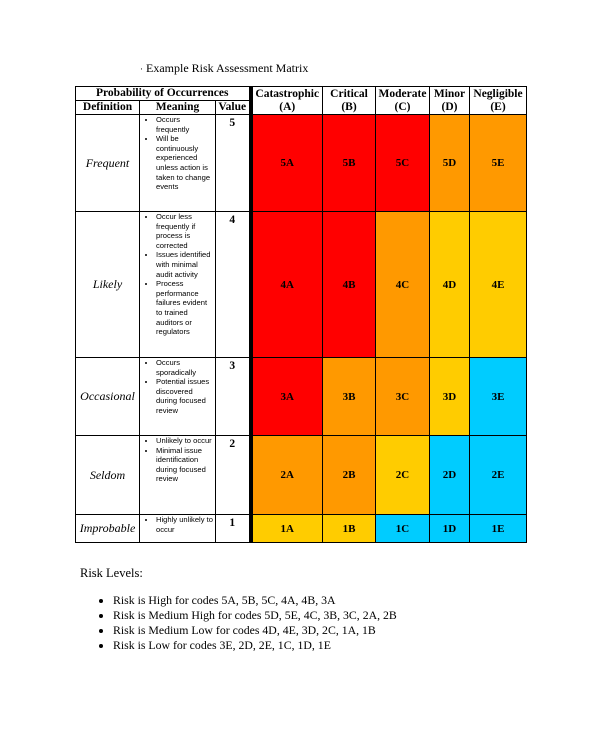 Image resolution: width=600 pixels, height=730 pixels. I want to click on severity-header-c: Moderate (C), so click(402, 100).